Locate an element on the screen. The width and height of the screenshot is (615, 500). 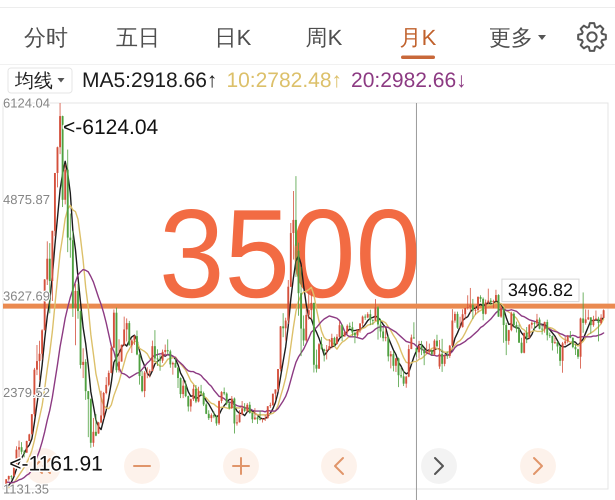
y-tick-label: 1131.35 is located at coordinates (26, 489).